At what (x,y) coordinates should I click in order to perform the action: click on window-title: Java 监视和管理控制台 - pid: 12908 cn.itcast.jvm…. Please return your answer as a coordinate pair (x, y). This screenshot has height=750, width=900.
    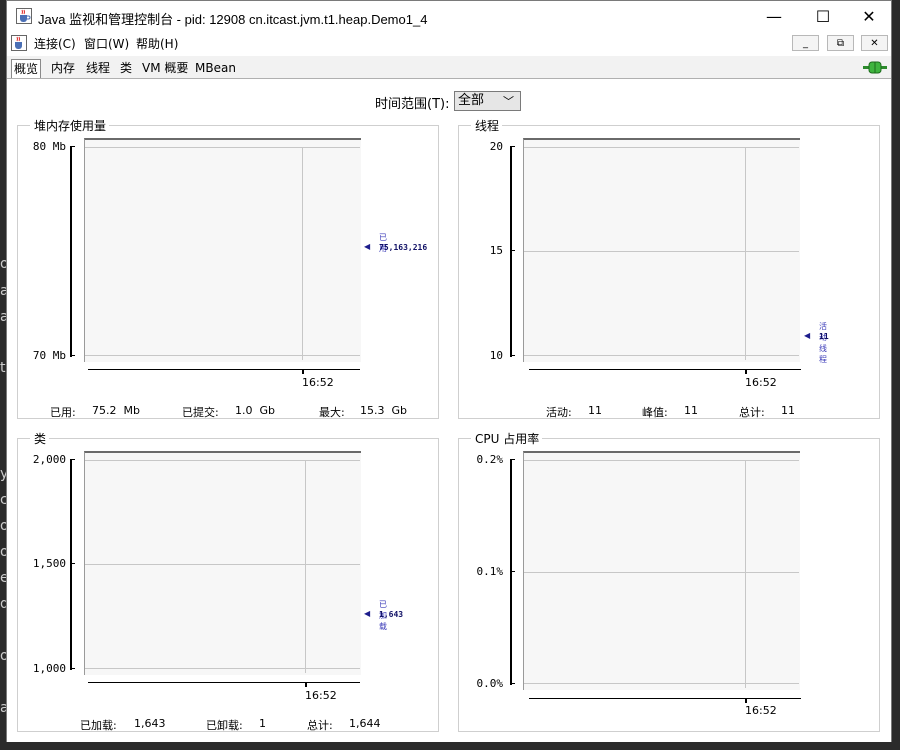
    Looking at the image, I should click on (233, 19).